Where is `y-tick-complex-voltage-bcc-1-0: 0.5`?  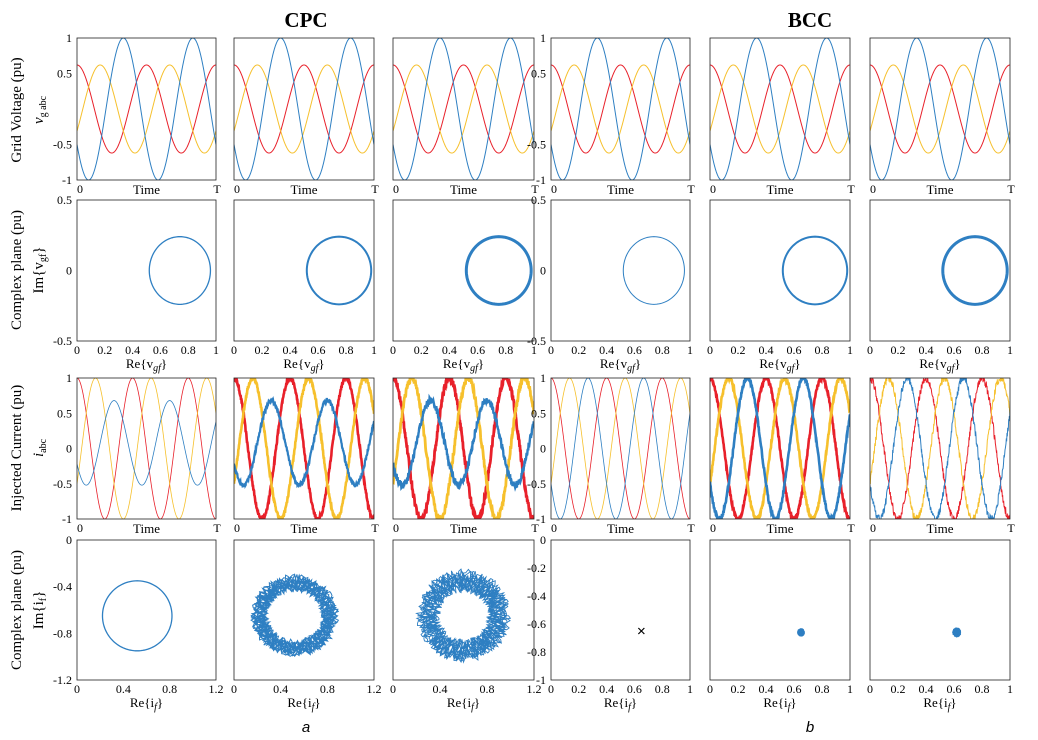
y-tick-complex-voltage-bcc-1-0: 0.5 is located at coordinates (538, 200).